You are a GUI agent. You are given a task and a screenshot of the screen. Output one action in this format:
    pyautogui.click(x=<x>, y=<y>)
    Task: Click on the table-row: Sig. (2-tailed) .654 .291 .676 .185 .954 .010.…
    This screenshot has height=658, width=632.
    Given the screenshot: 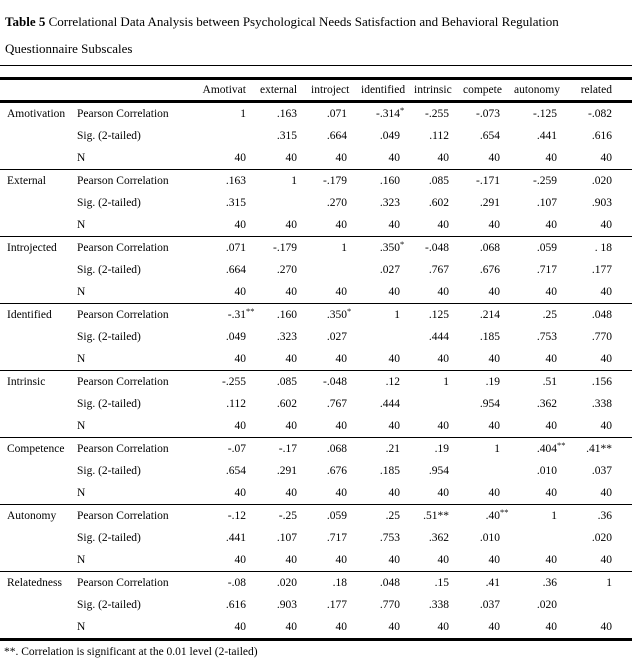 What is the action you would take?
    pyautogui.click(x=316, y=471)
    